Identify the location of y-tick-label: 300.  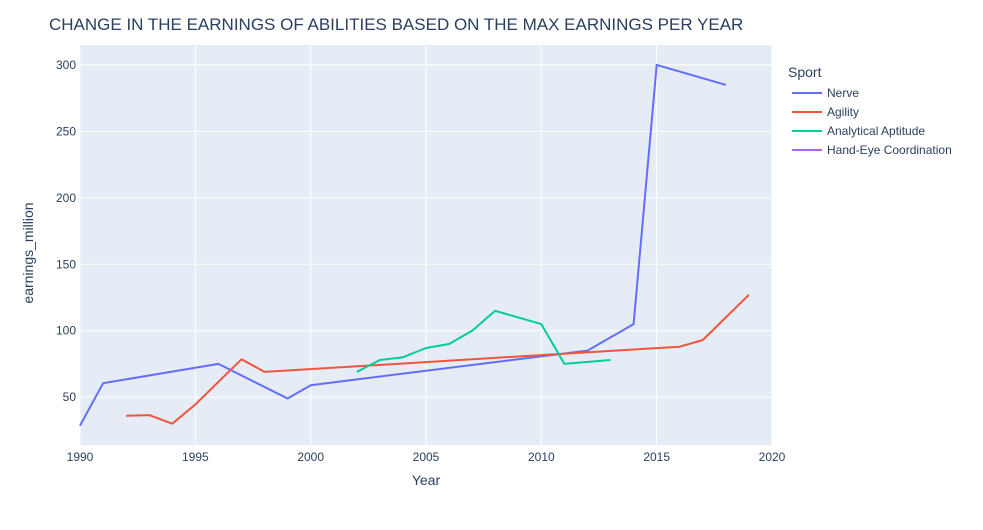
(66, 65).